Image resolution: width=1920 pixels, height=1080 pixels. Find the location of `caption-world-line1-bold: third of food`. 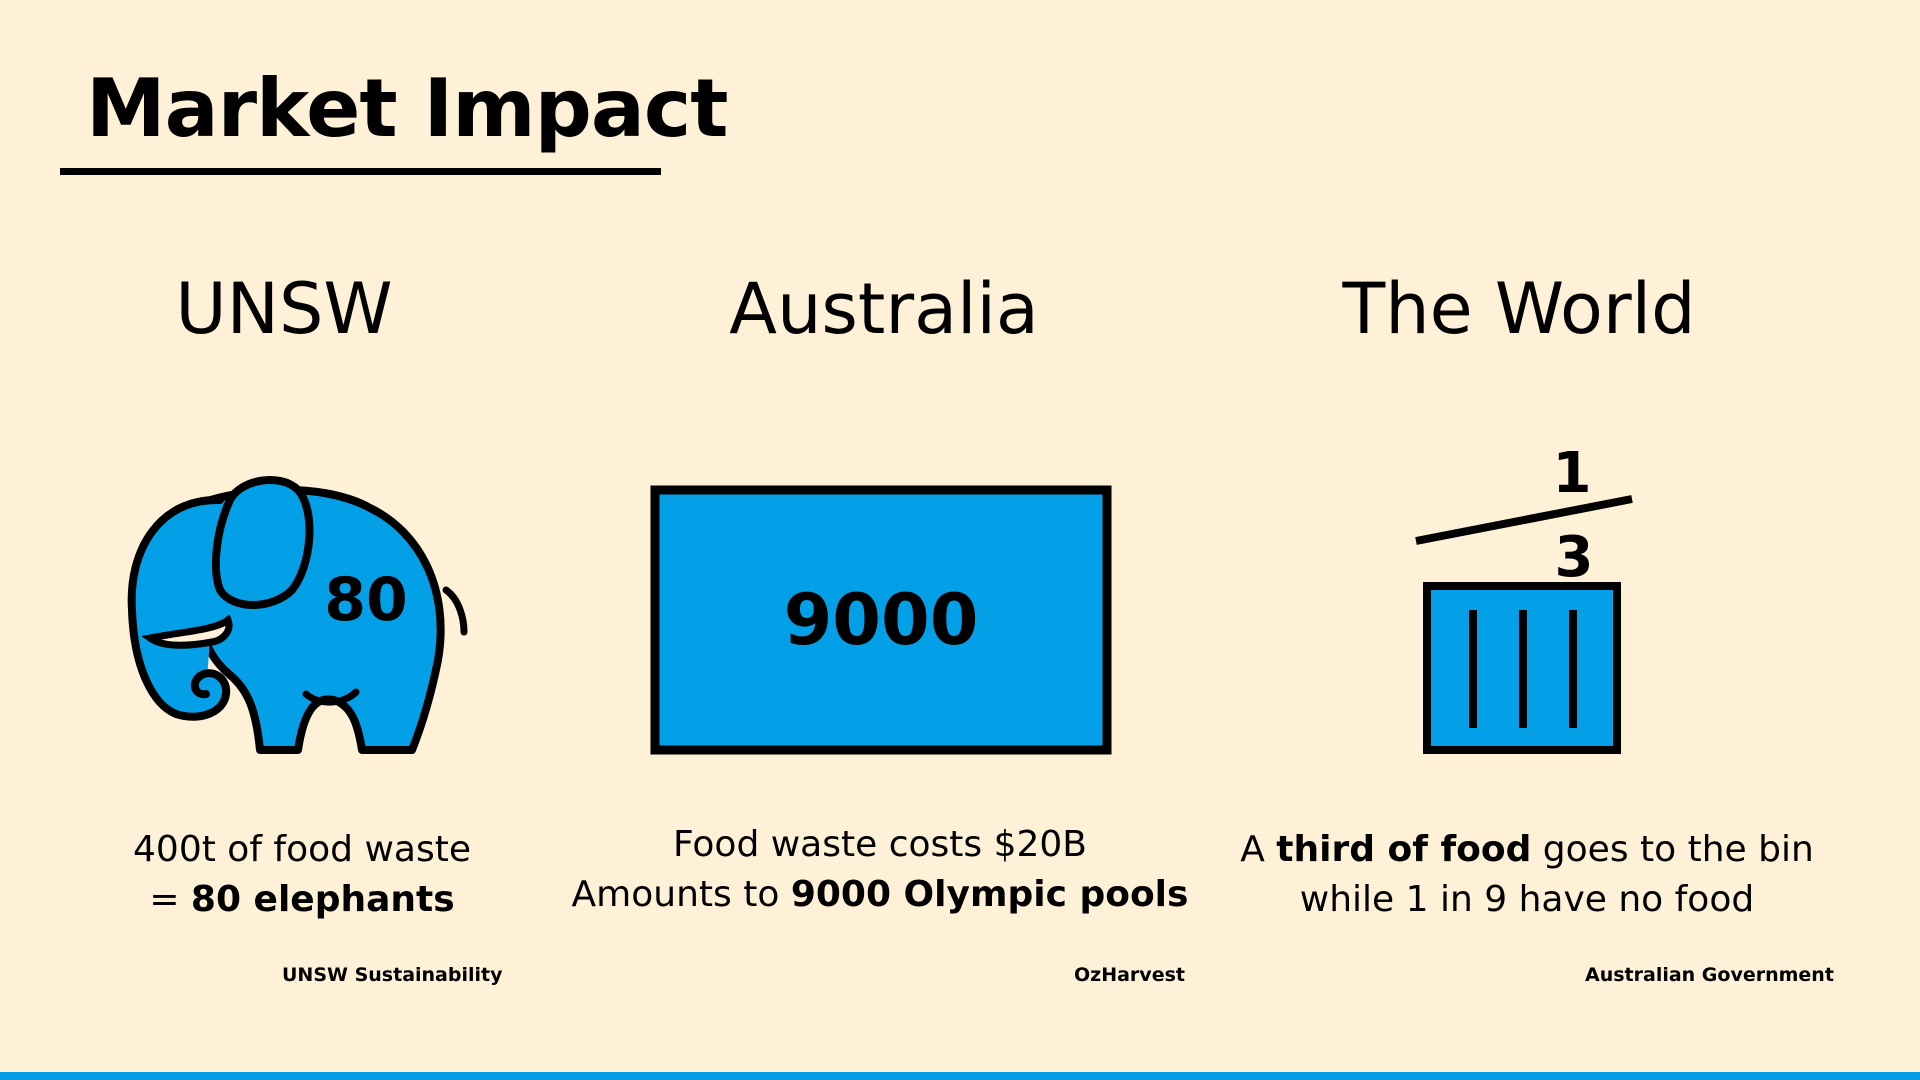

caption-world-line1-bold: third of food is located at coordinates (1404, 849).